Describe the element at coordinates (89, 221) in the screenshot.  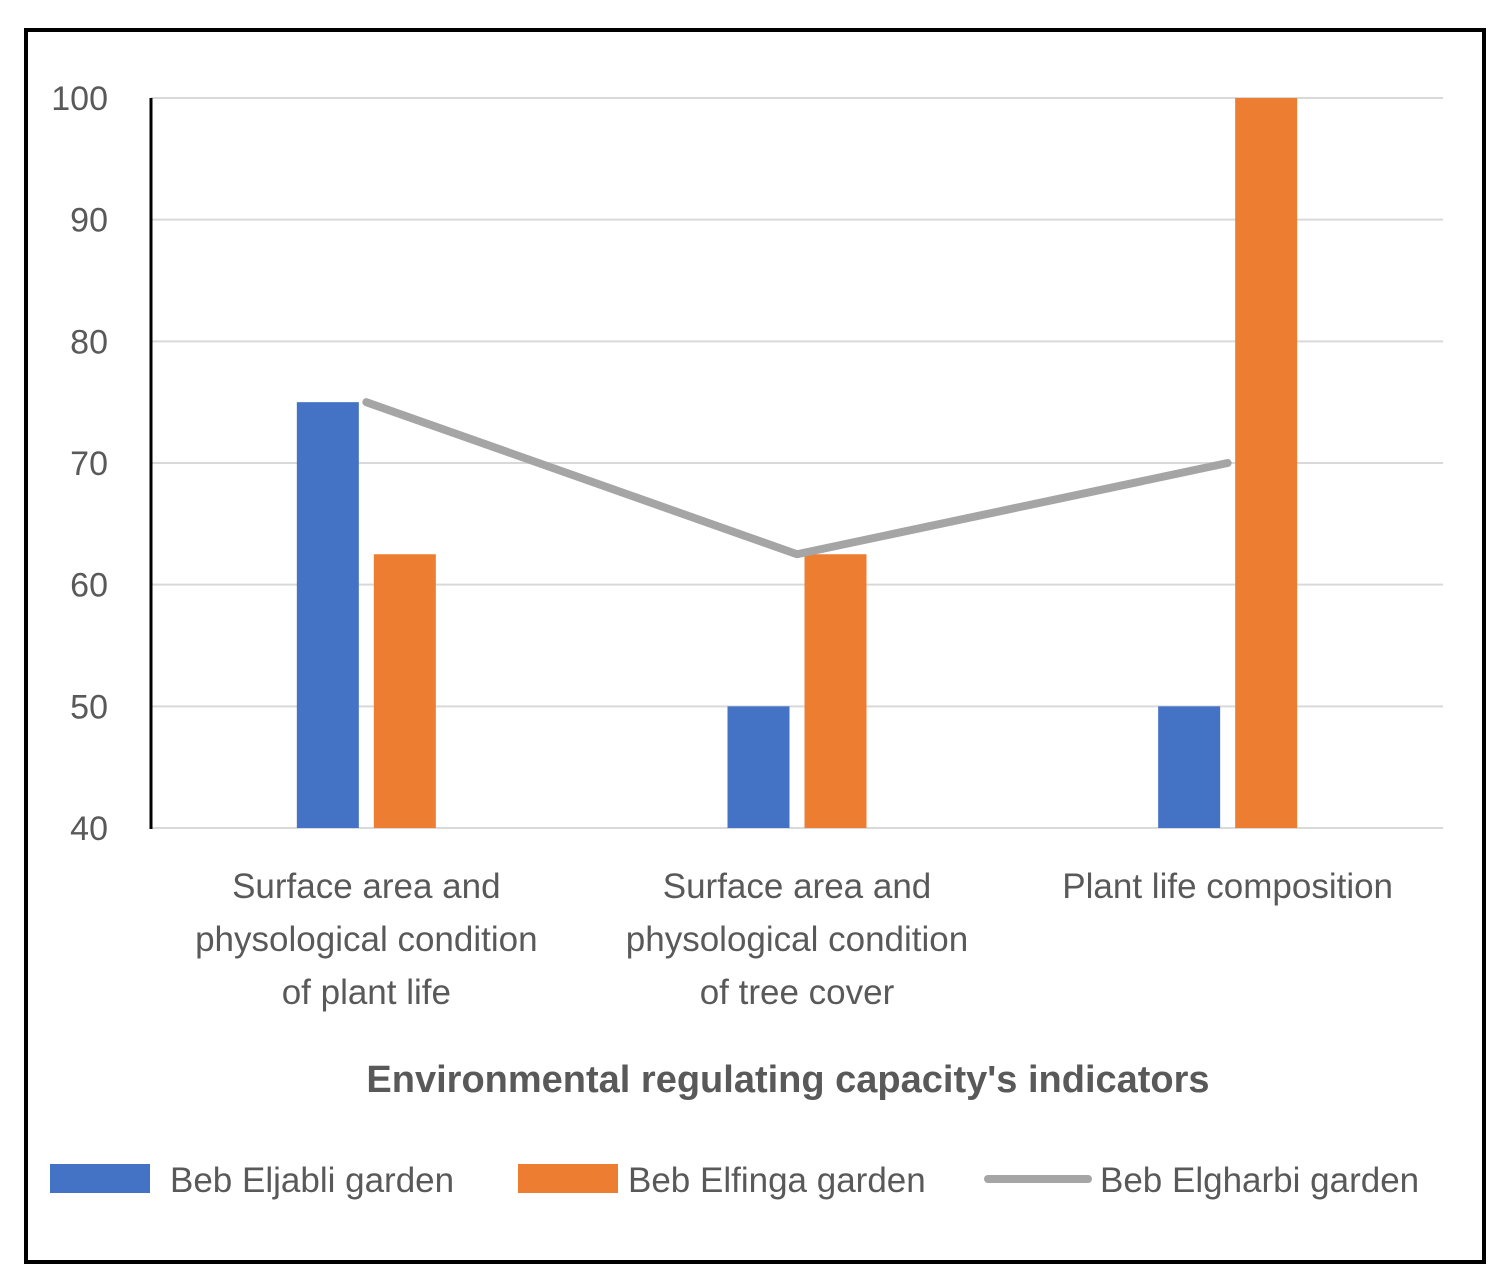
I see `y-tick-label: 90` at that location.